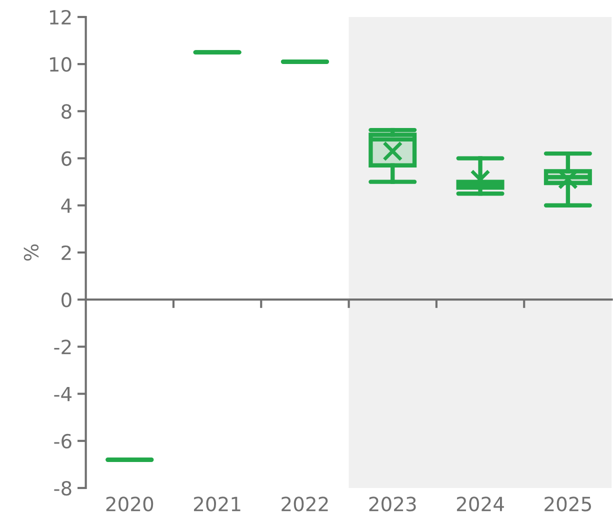  What do you see at coordinates (67, 300) in the screenshot?
I see `y-tick-label: 0` at bounding box center [67, 300].